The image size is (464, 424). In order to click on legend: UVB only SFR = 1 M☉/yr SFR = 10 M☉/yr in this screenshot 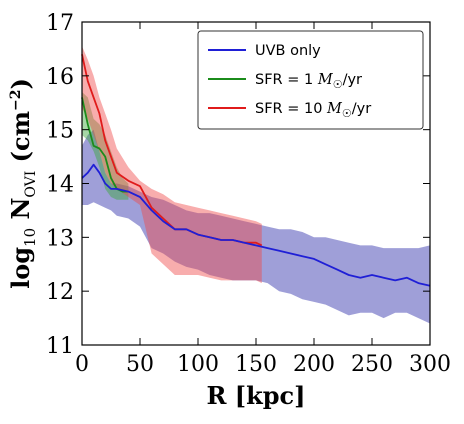, I will do `click(310, 80)`.